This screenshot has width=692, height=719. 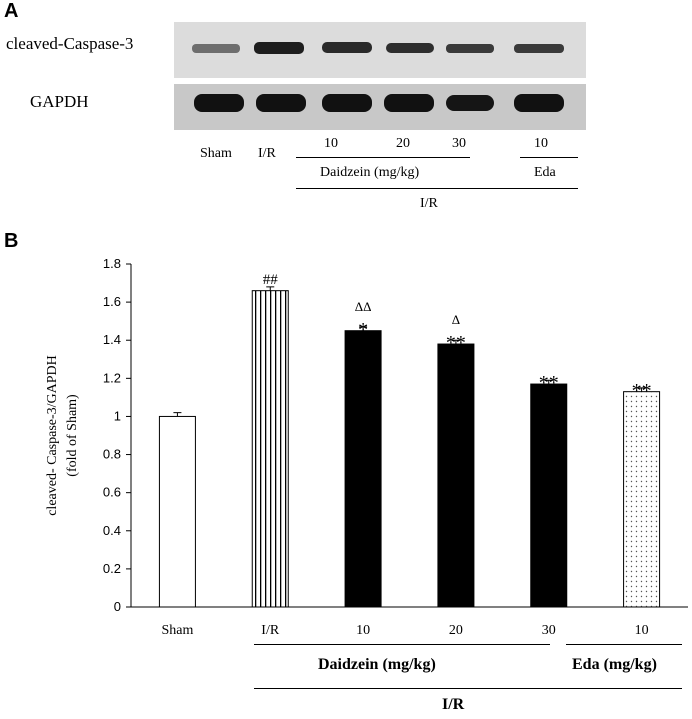 I want to click on lane-label-ir: I/R, so click(x=267, y=153).